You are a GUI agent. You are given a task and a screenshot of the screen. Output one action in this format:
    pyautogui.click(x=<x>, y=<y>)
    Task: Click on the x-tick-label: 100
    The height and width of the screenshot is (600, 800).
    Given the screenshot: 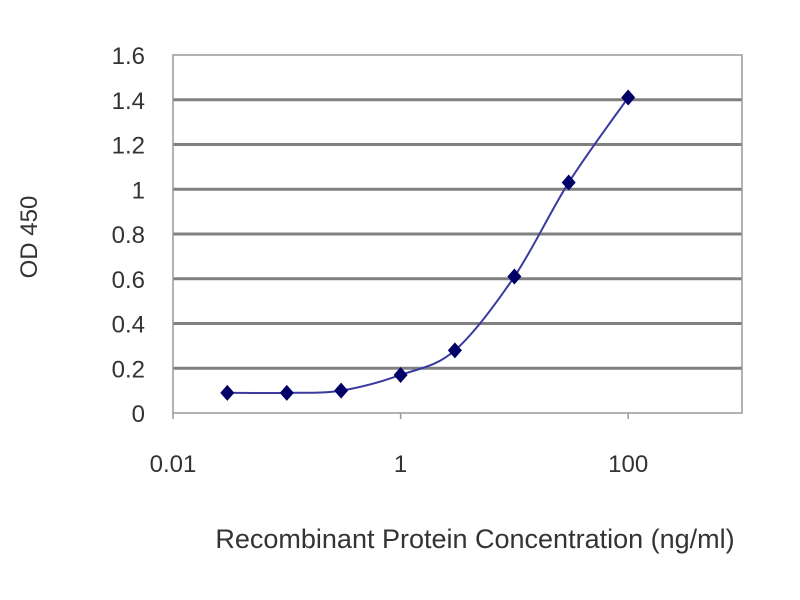 What is the action you would take?
    pyautogui.click(x=628, y=464)
    